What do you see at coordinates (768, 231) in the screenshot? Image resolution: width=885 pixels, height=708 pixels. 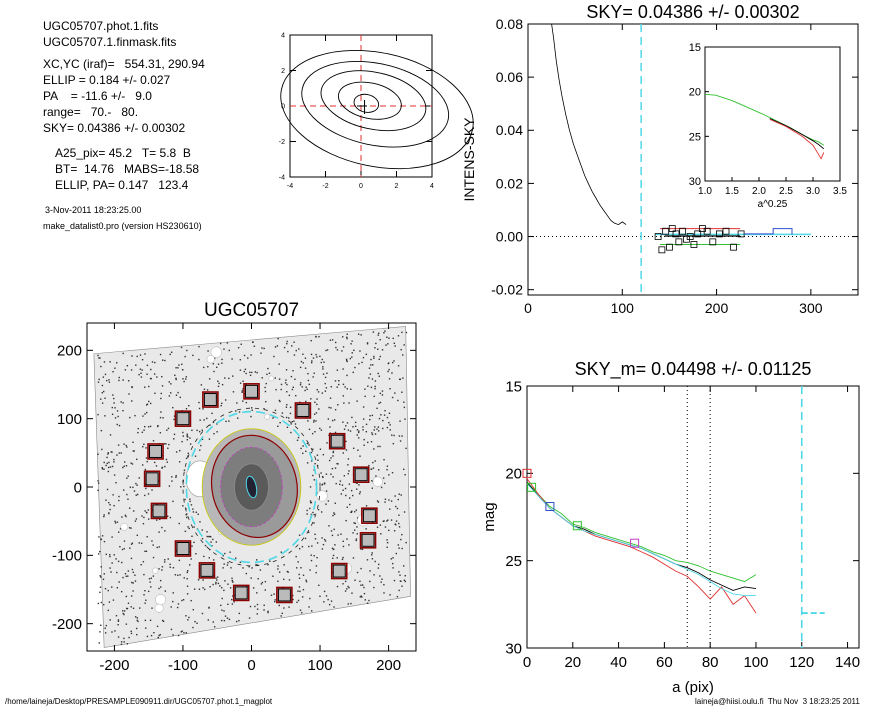 I see `sky-fit-blue-steps` at bounding box center [768, 231].